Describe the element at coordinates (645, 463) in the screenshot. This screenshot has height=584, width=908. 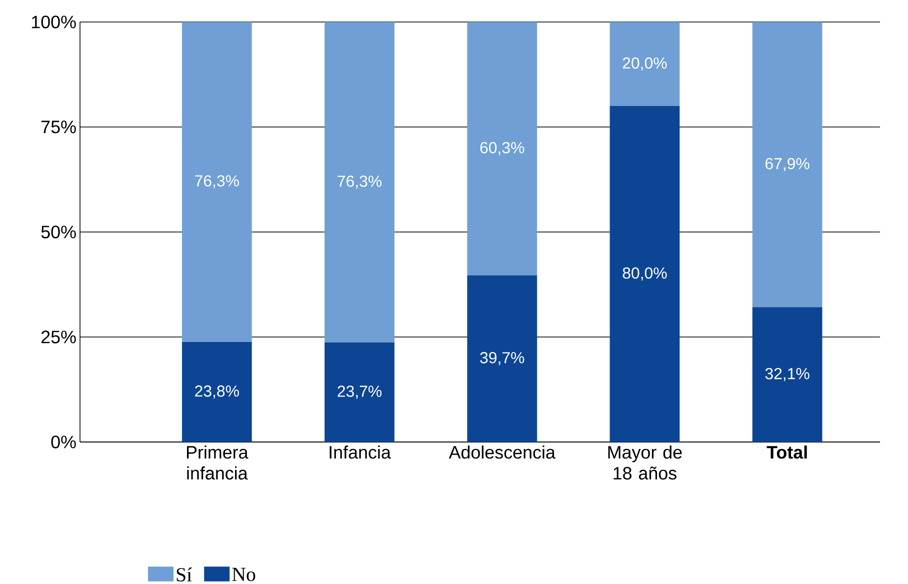
I see `x-tick-label: Mayor de 18 años` at that location.